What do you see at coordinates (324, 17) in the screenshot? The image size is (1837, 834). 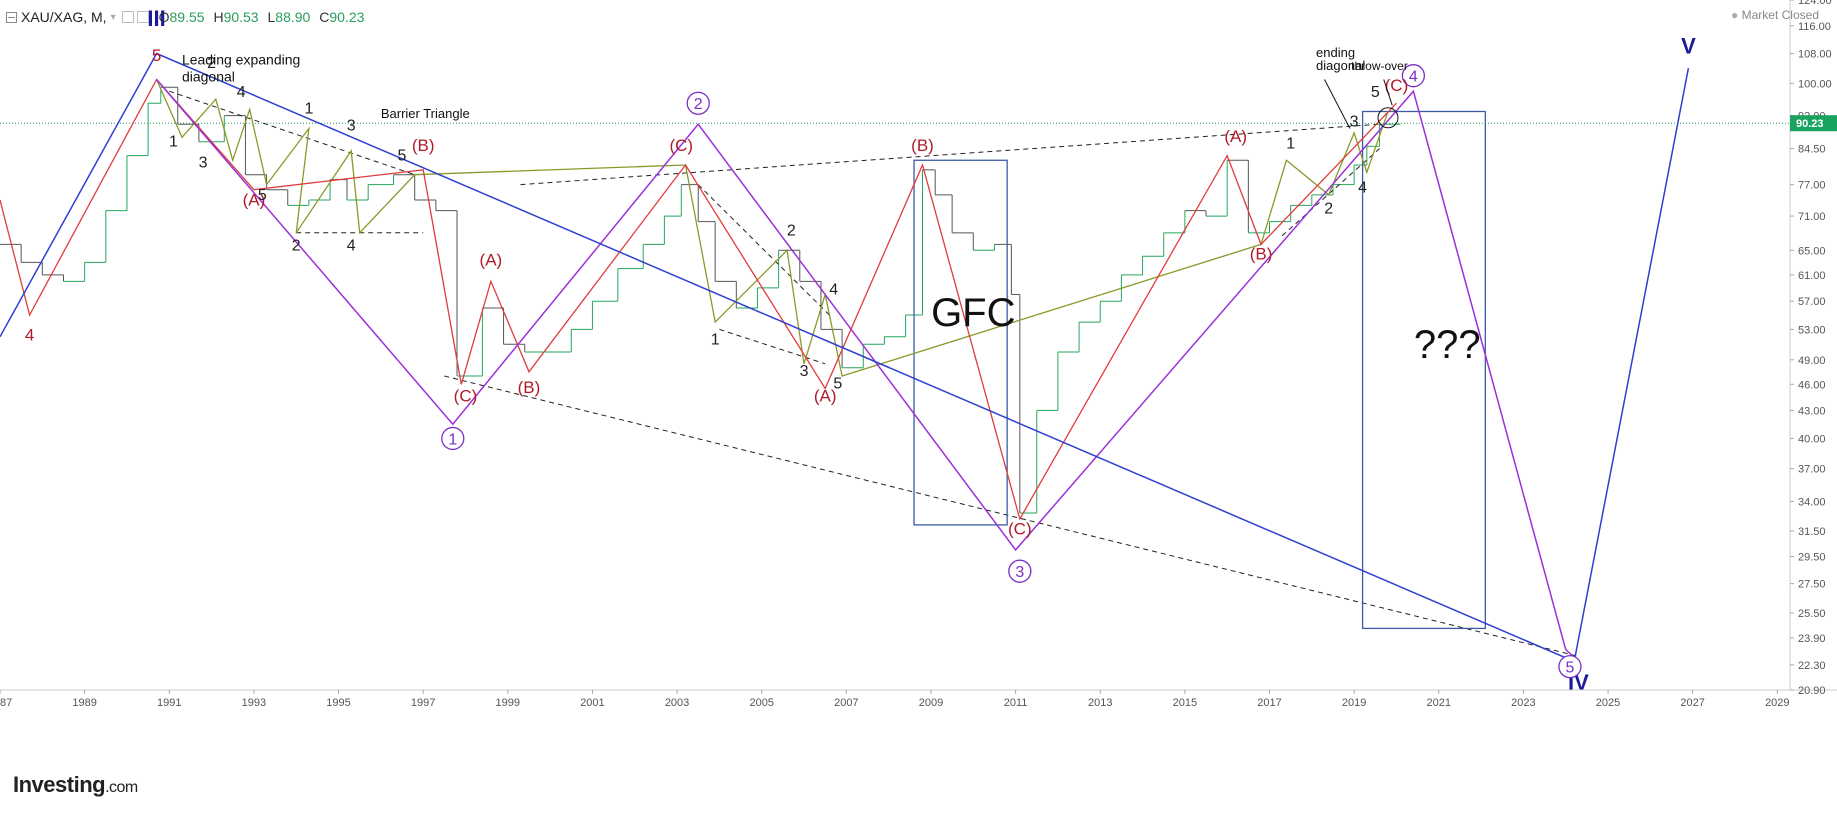 I see `close-label: C` at bounding box center [324, 17].